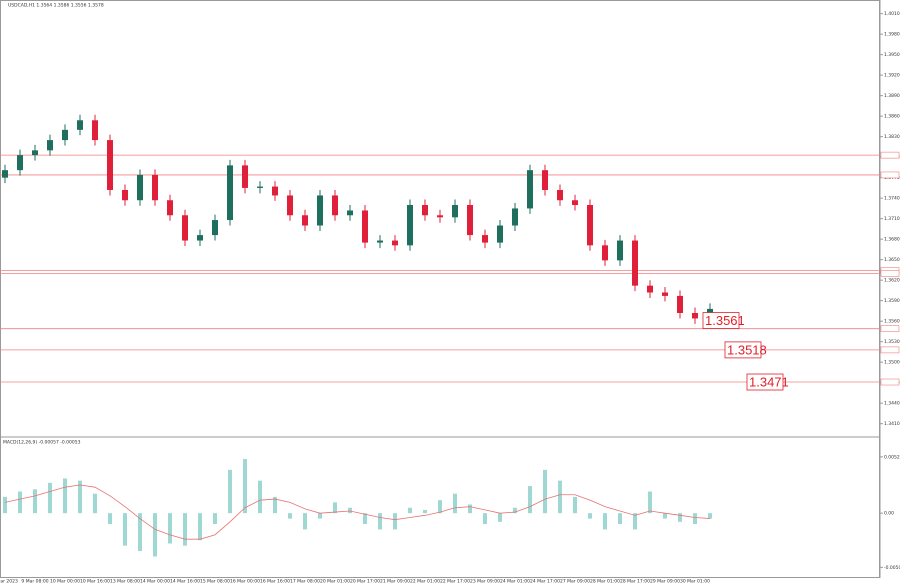 Image resolution: width=900 pixels, height=585 pixels. What do you see at coordinates (892, 137) in the screenshot?
I see `y-tick-label: 1.3830` at bounding box center [892, 137].